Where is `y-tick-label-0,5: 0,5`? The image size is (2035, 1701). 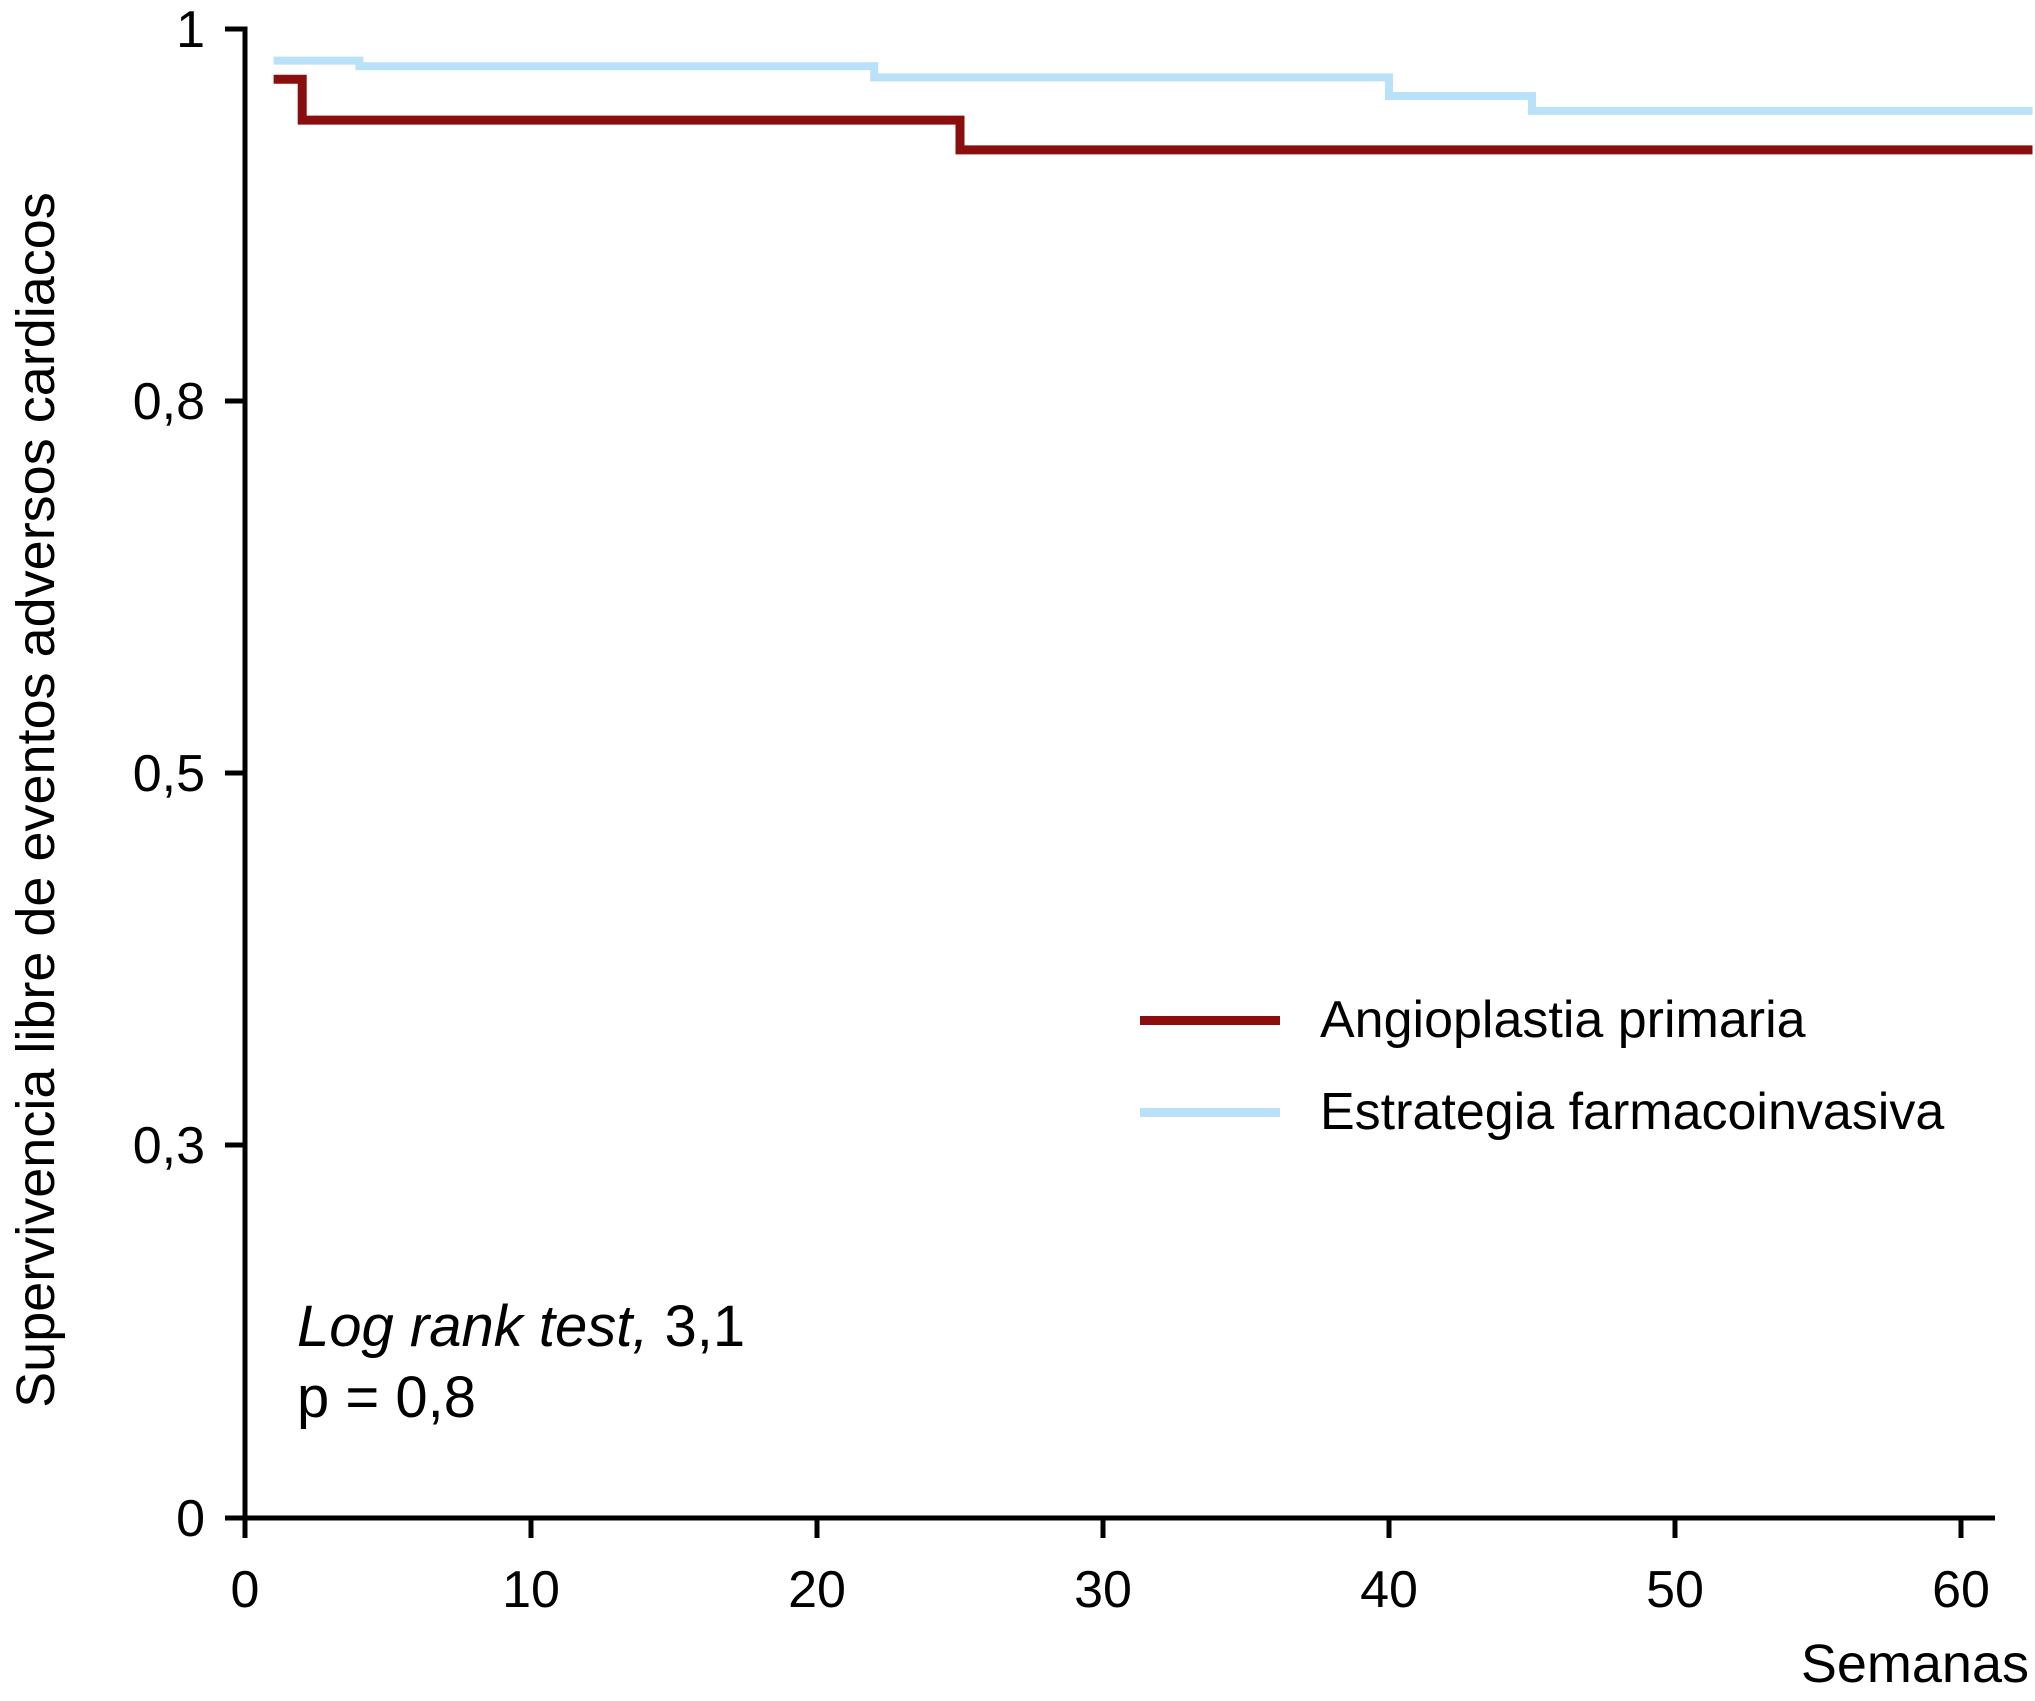 y-tick-label-0,5: 0,5 is located at coordinates (169, 774).